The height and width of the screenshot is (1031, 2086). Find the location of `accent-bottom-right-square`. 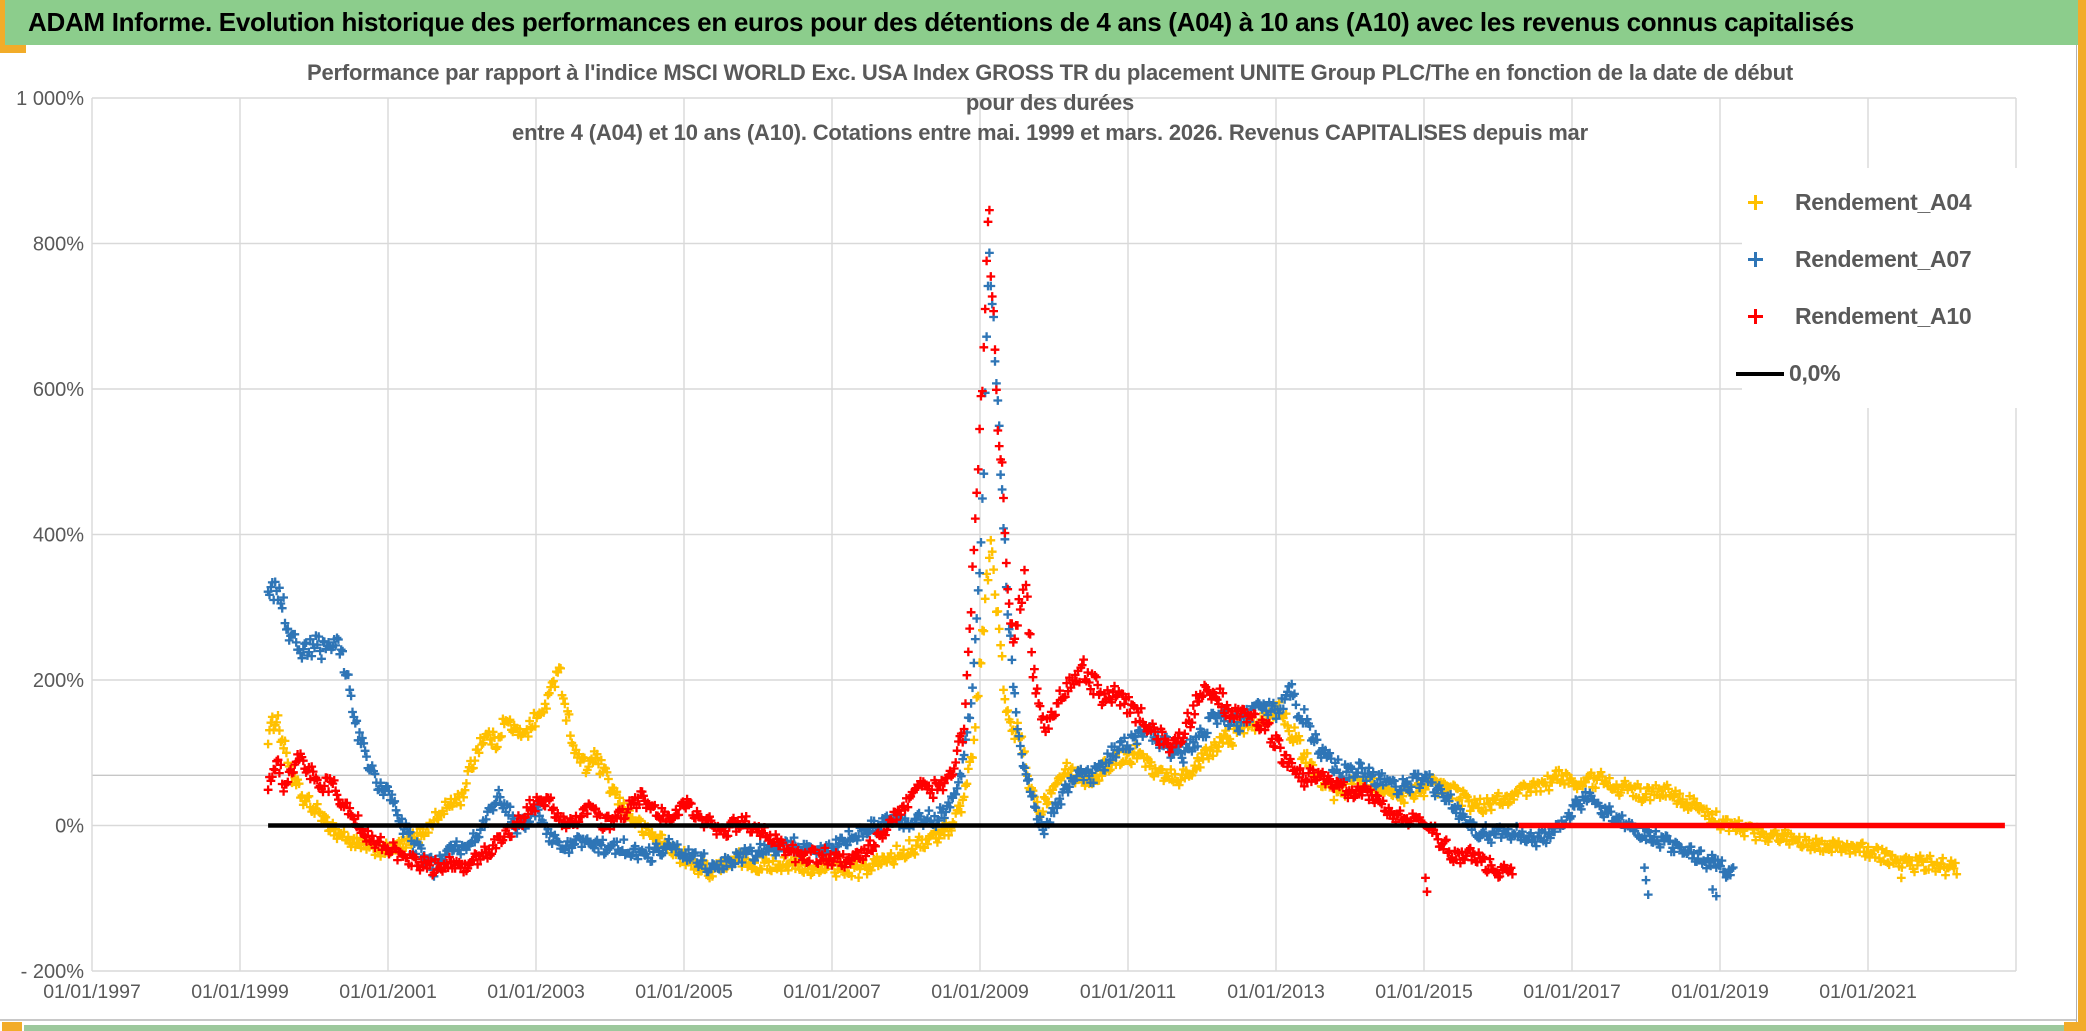

accent-bottom-right-square is located at coordinates (2071, 1026).